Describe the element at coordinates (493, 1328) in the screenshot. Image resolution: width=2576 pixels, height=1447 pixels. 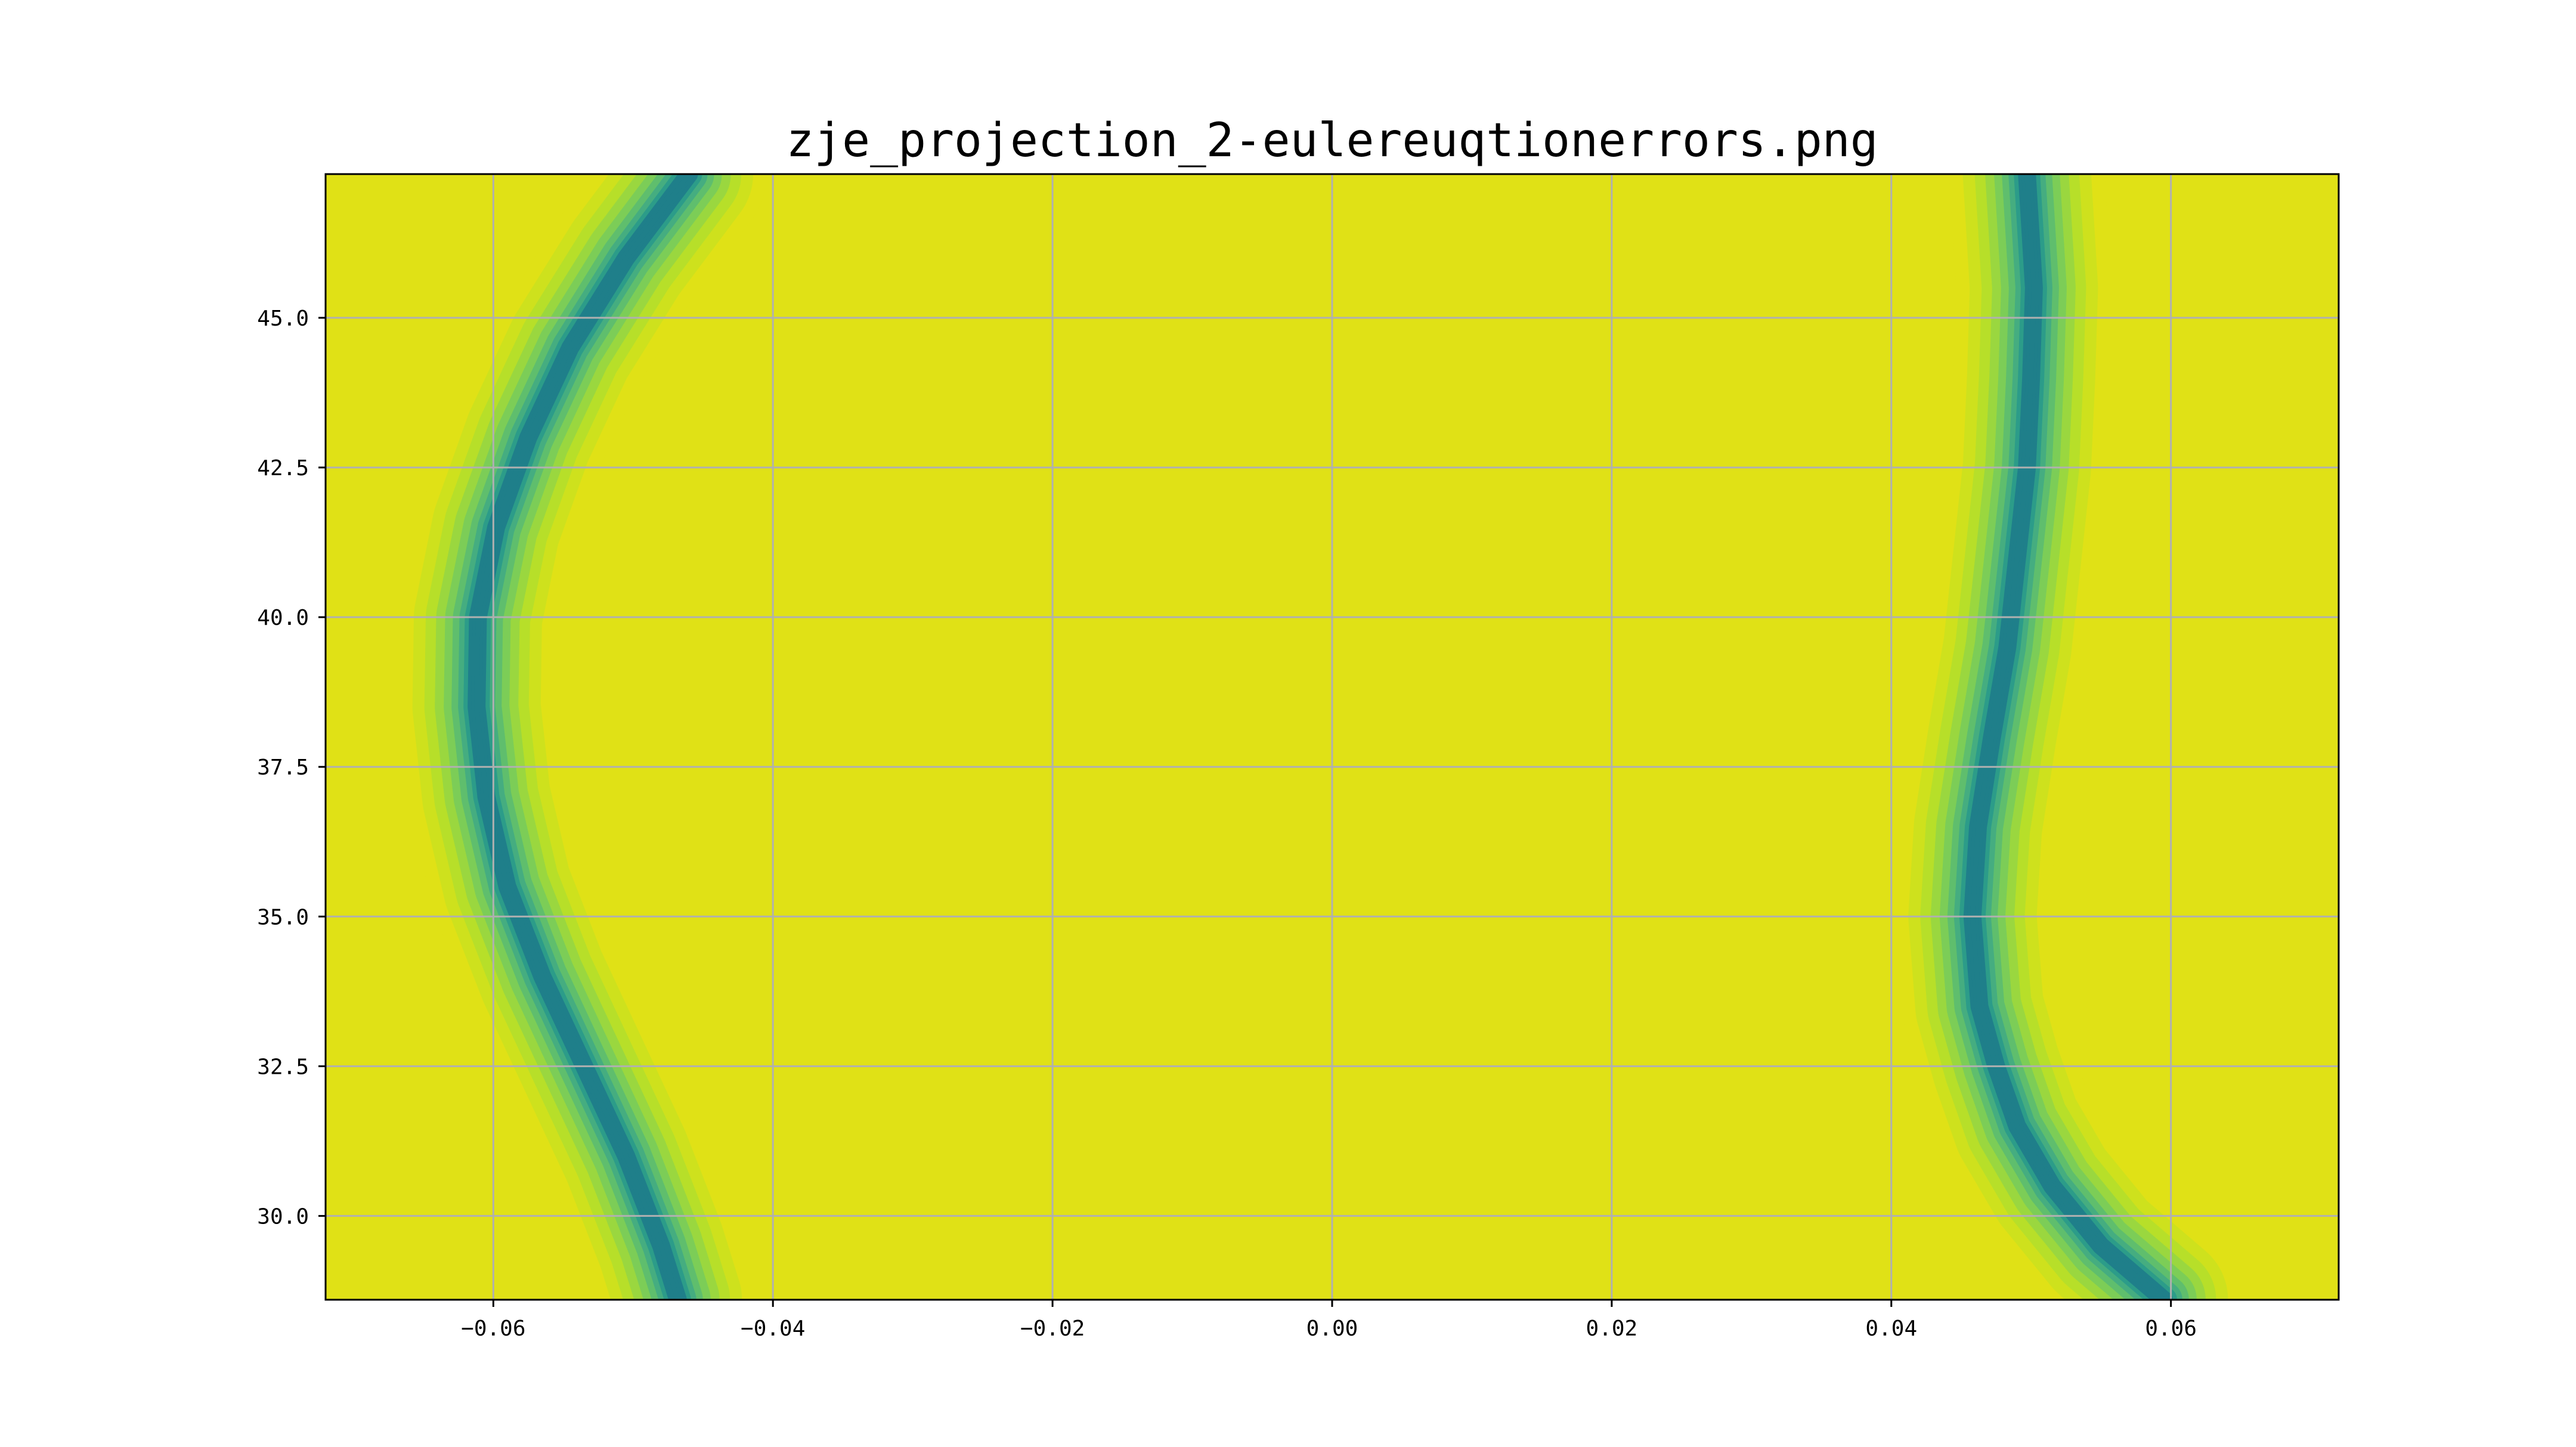
I see `x-tick-label-0: −0.06` at that location.